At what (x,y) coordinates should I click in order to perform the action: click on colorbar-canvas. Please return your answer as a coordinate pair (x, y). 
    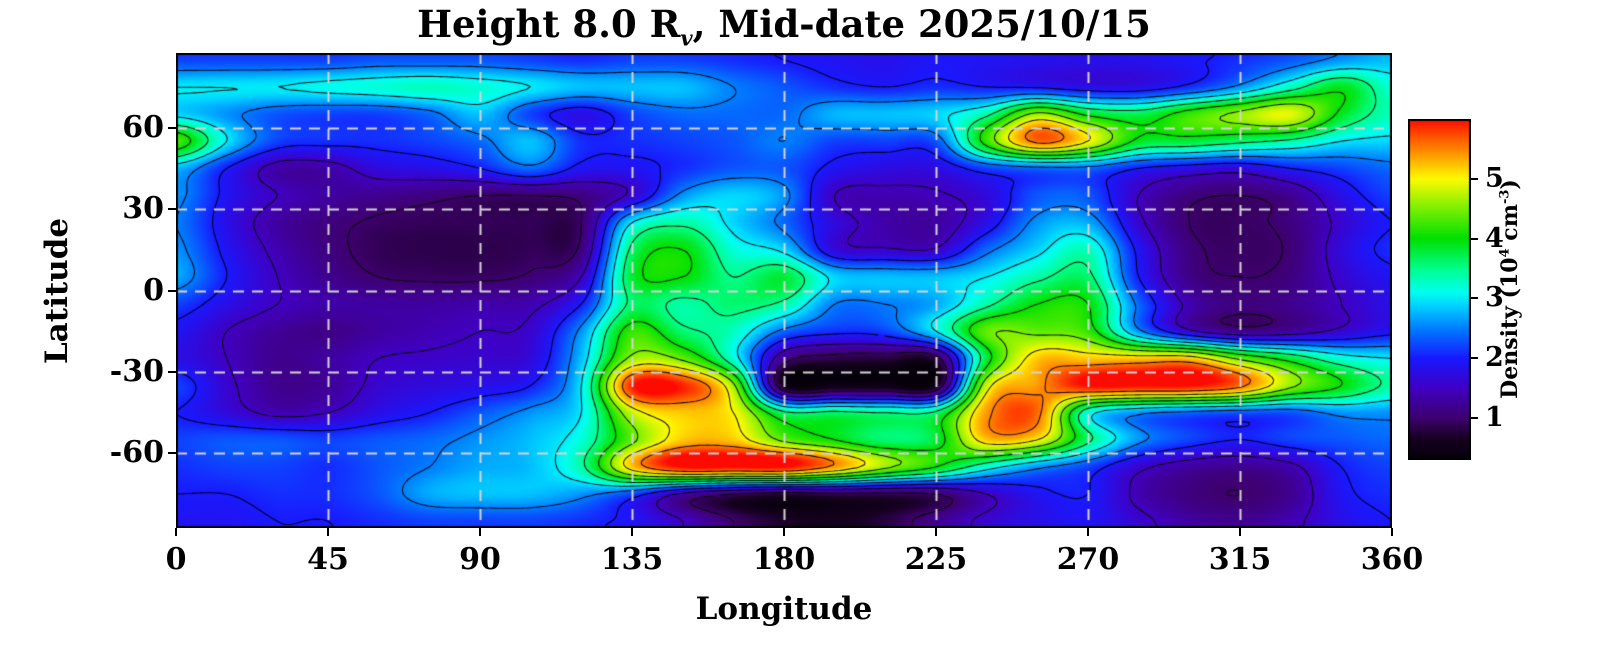
    Looking at the image, I should click on (1439, 289).